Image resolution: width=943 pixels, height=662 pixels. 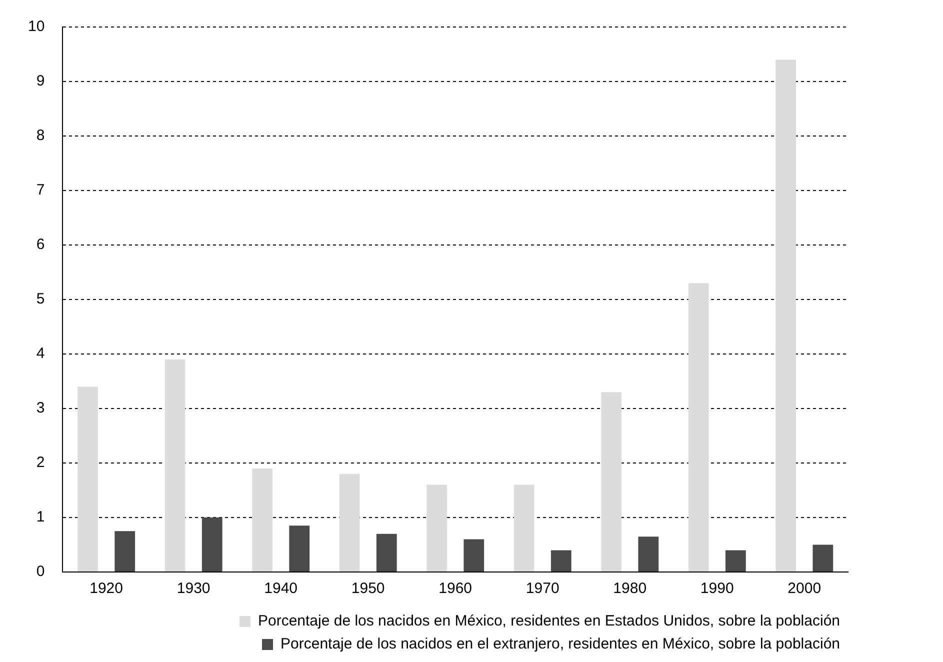 What do you see at coordinates (368, 589) in the screenshot?
I see `x-tick-label: 1950` at bounding box center [368, 589].